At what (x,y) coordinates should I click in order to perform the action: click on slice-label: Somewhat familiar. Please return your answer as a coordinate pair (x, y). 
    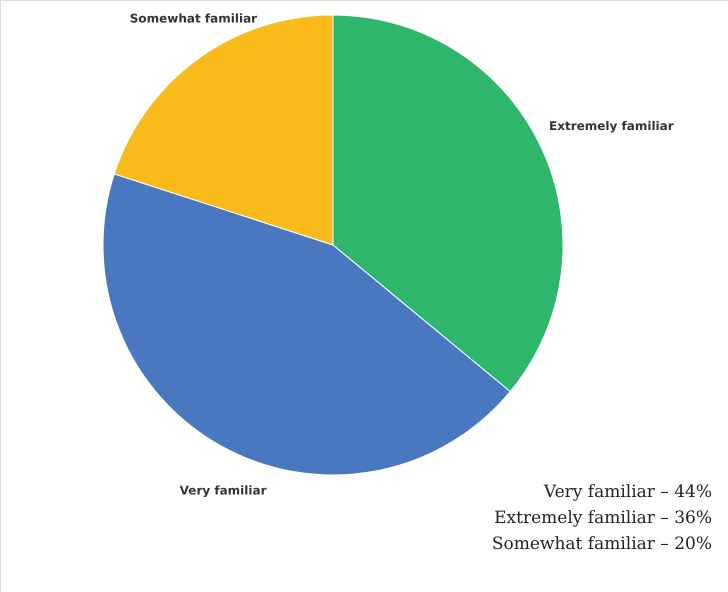
    Looking at the image, I should click on (194, 18).